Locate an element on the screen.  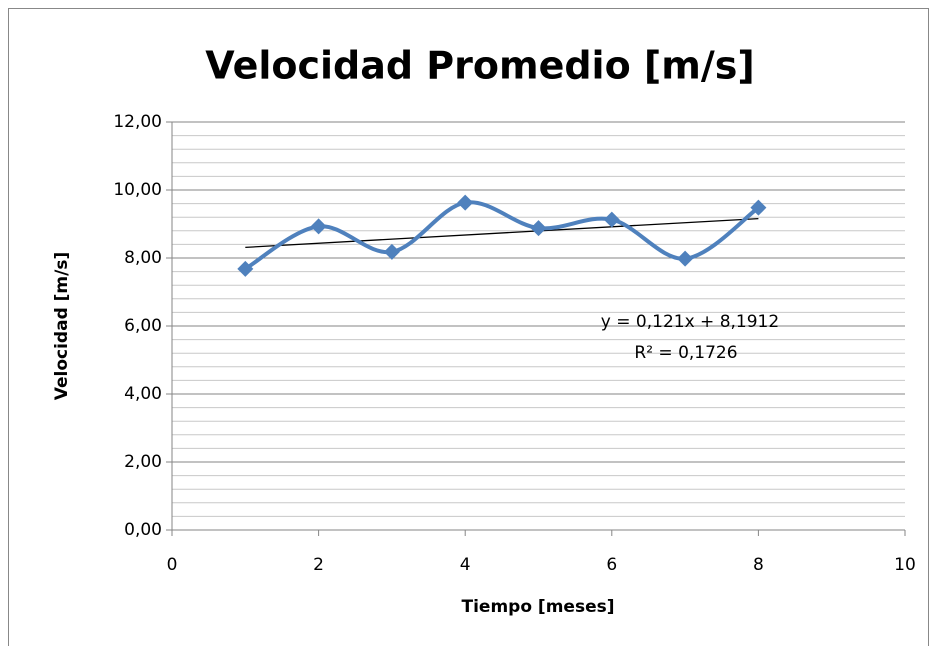
y-tick-label: 6,00 is located at coordinates (143, 326).